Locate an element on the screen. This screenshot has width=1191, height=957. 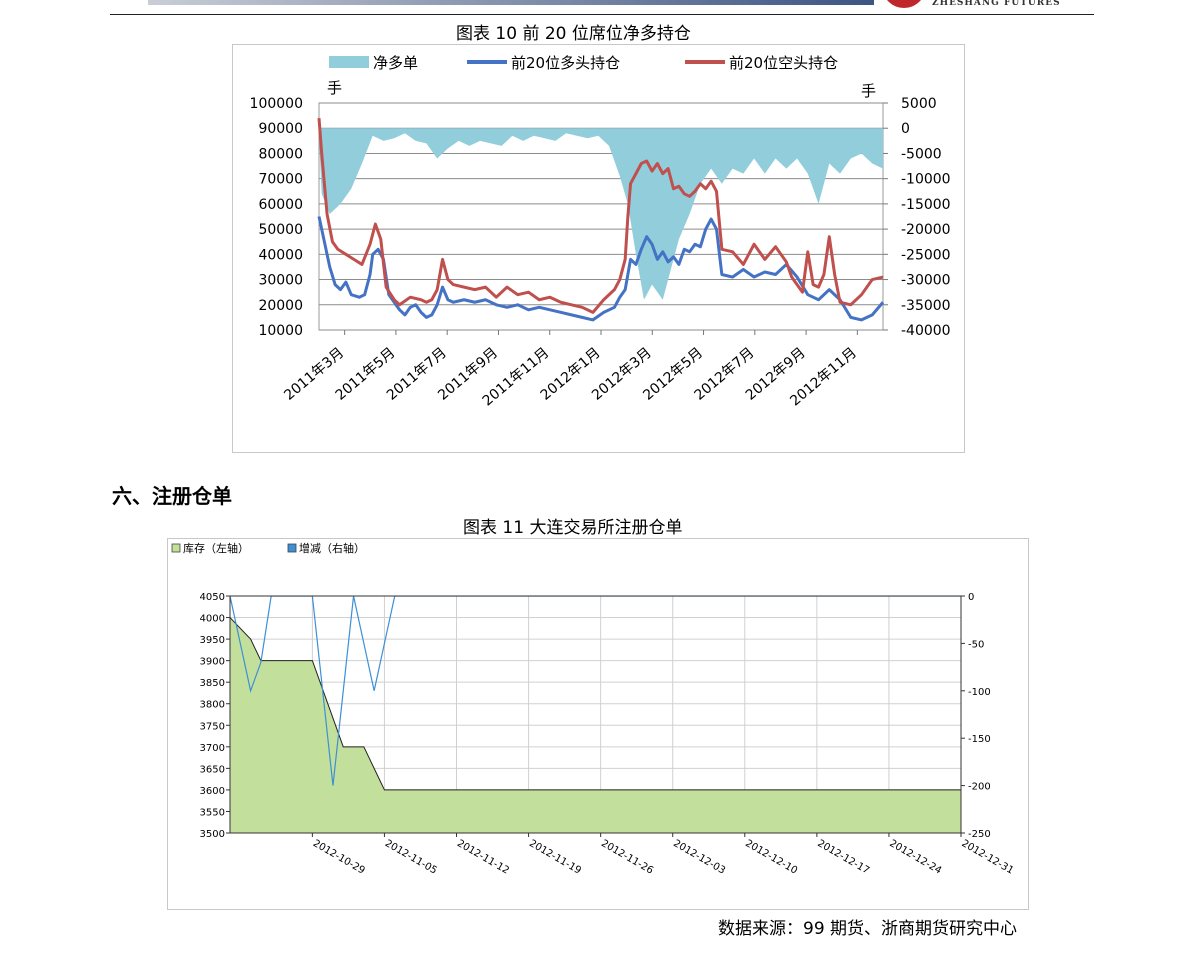
right-axis-tick-label: -35000 is located at coordinates (926, 306).